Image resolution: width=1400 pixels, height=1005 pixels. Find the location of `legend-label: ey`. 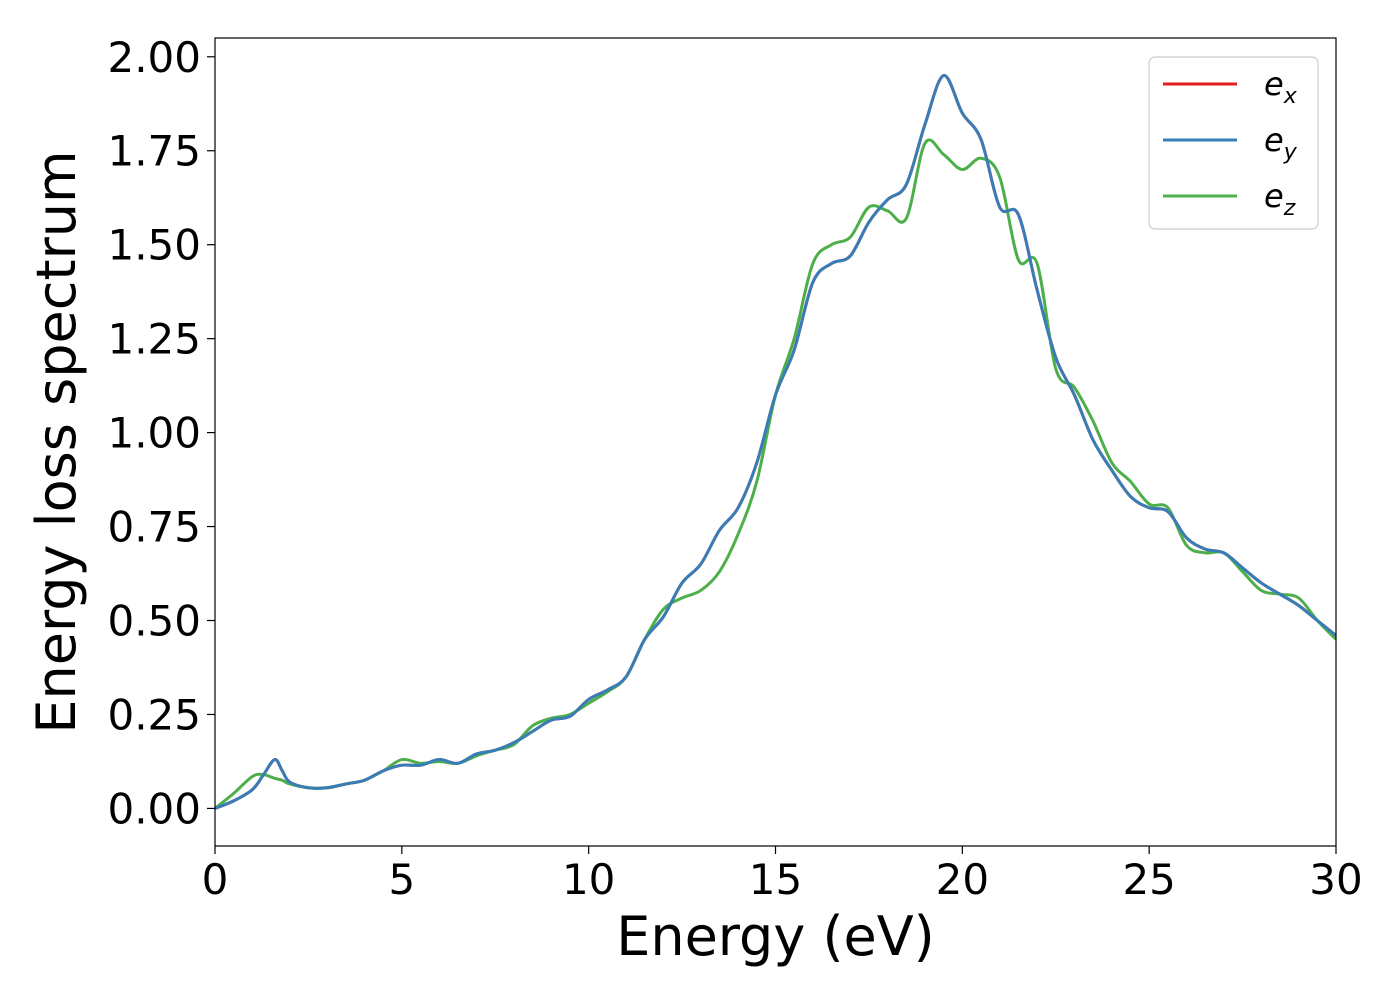

legend-label: ey is located at coordinates (1281, 143).